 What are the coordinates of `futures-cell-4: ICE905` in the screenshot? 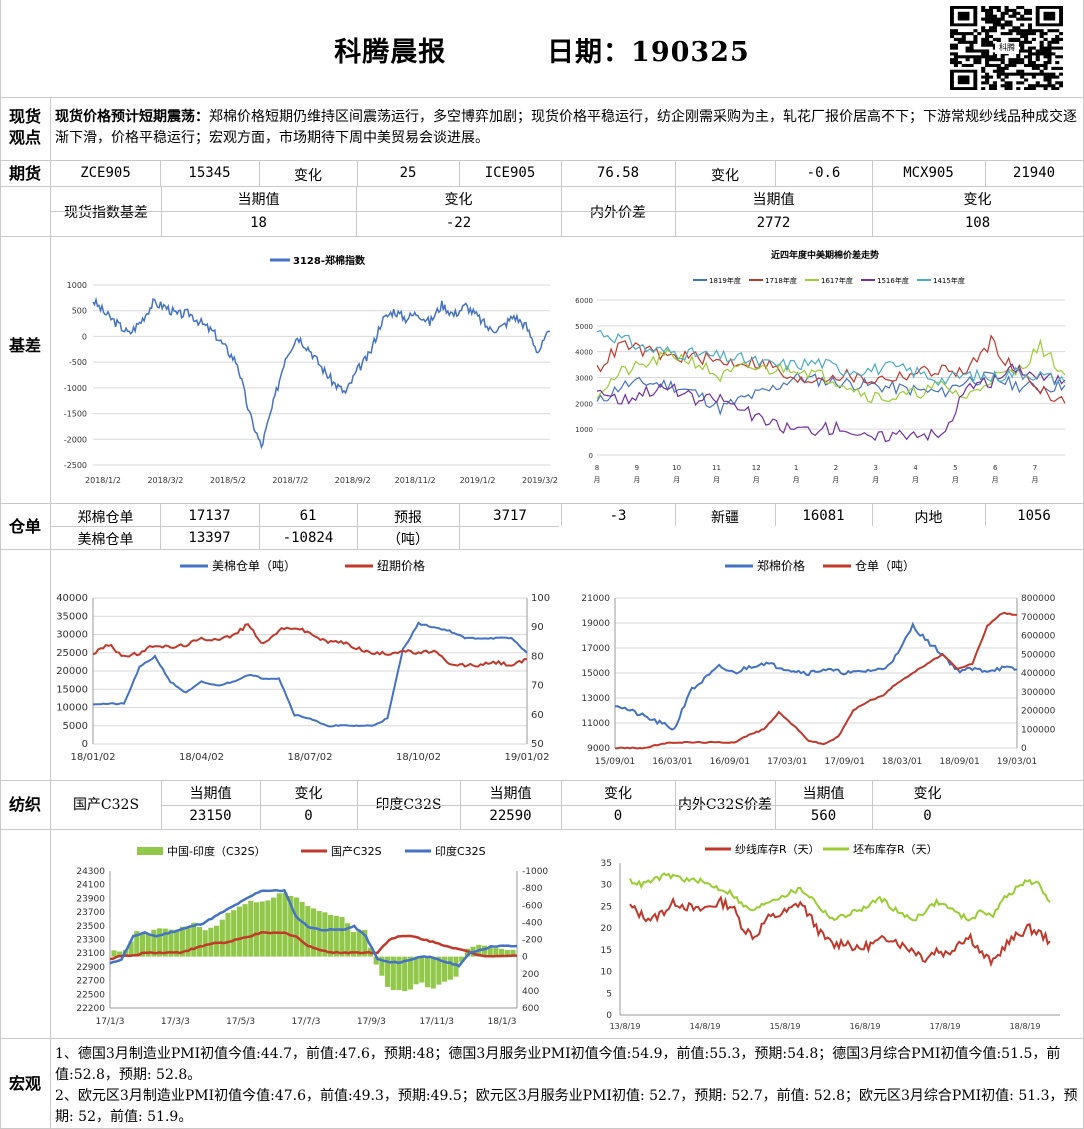 It's located at (510, 173).